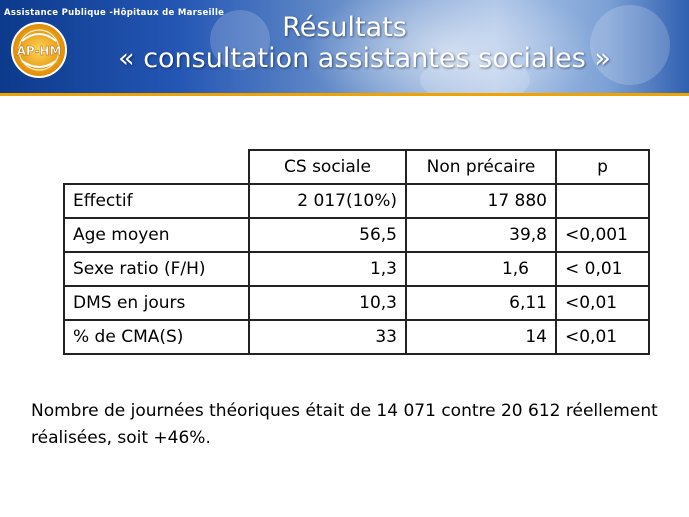  I want to click on table-row: Sexe ratio (F/H) 1,3 1,6 < 0,01, so click(356, 269).